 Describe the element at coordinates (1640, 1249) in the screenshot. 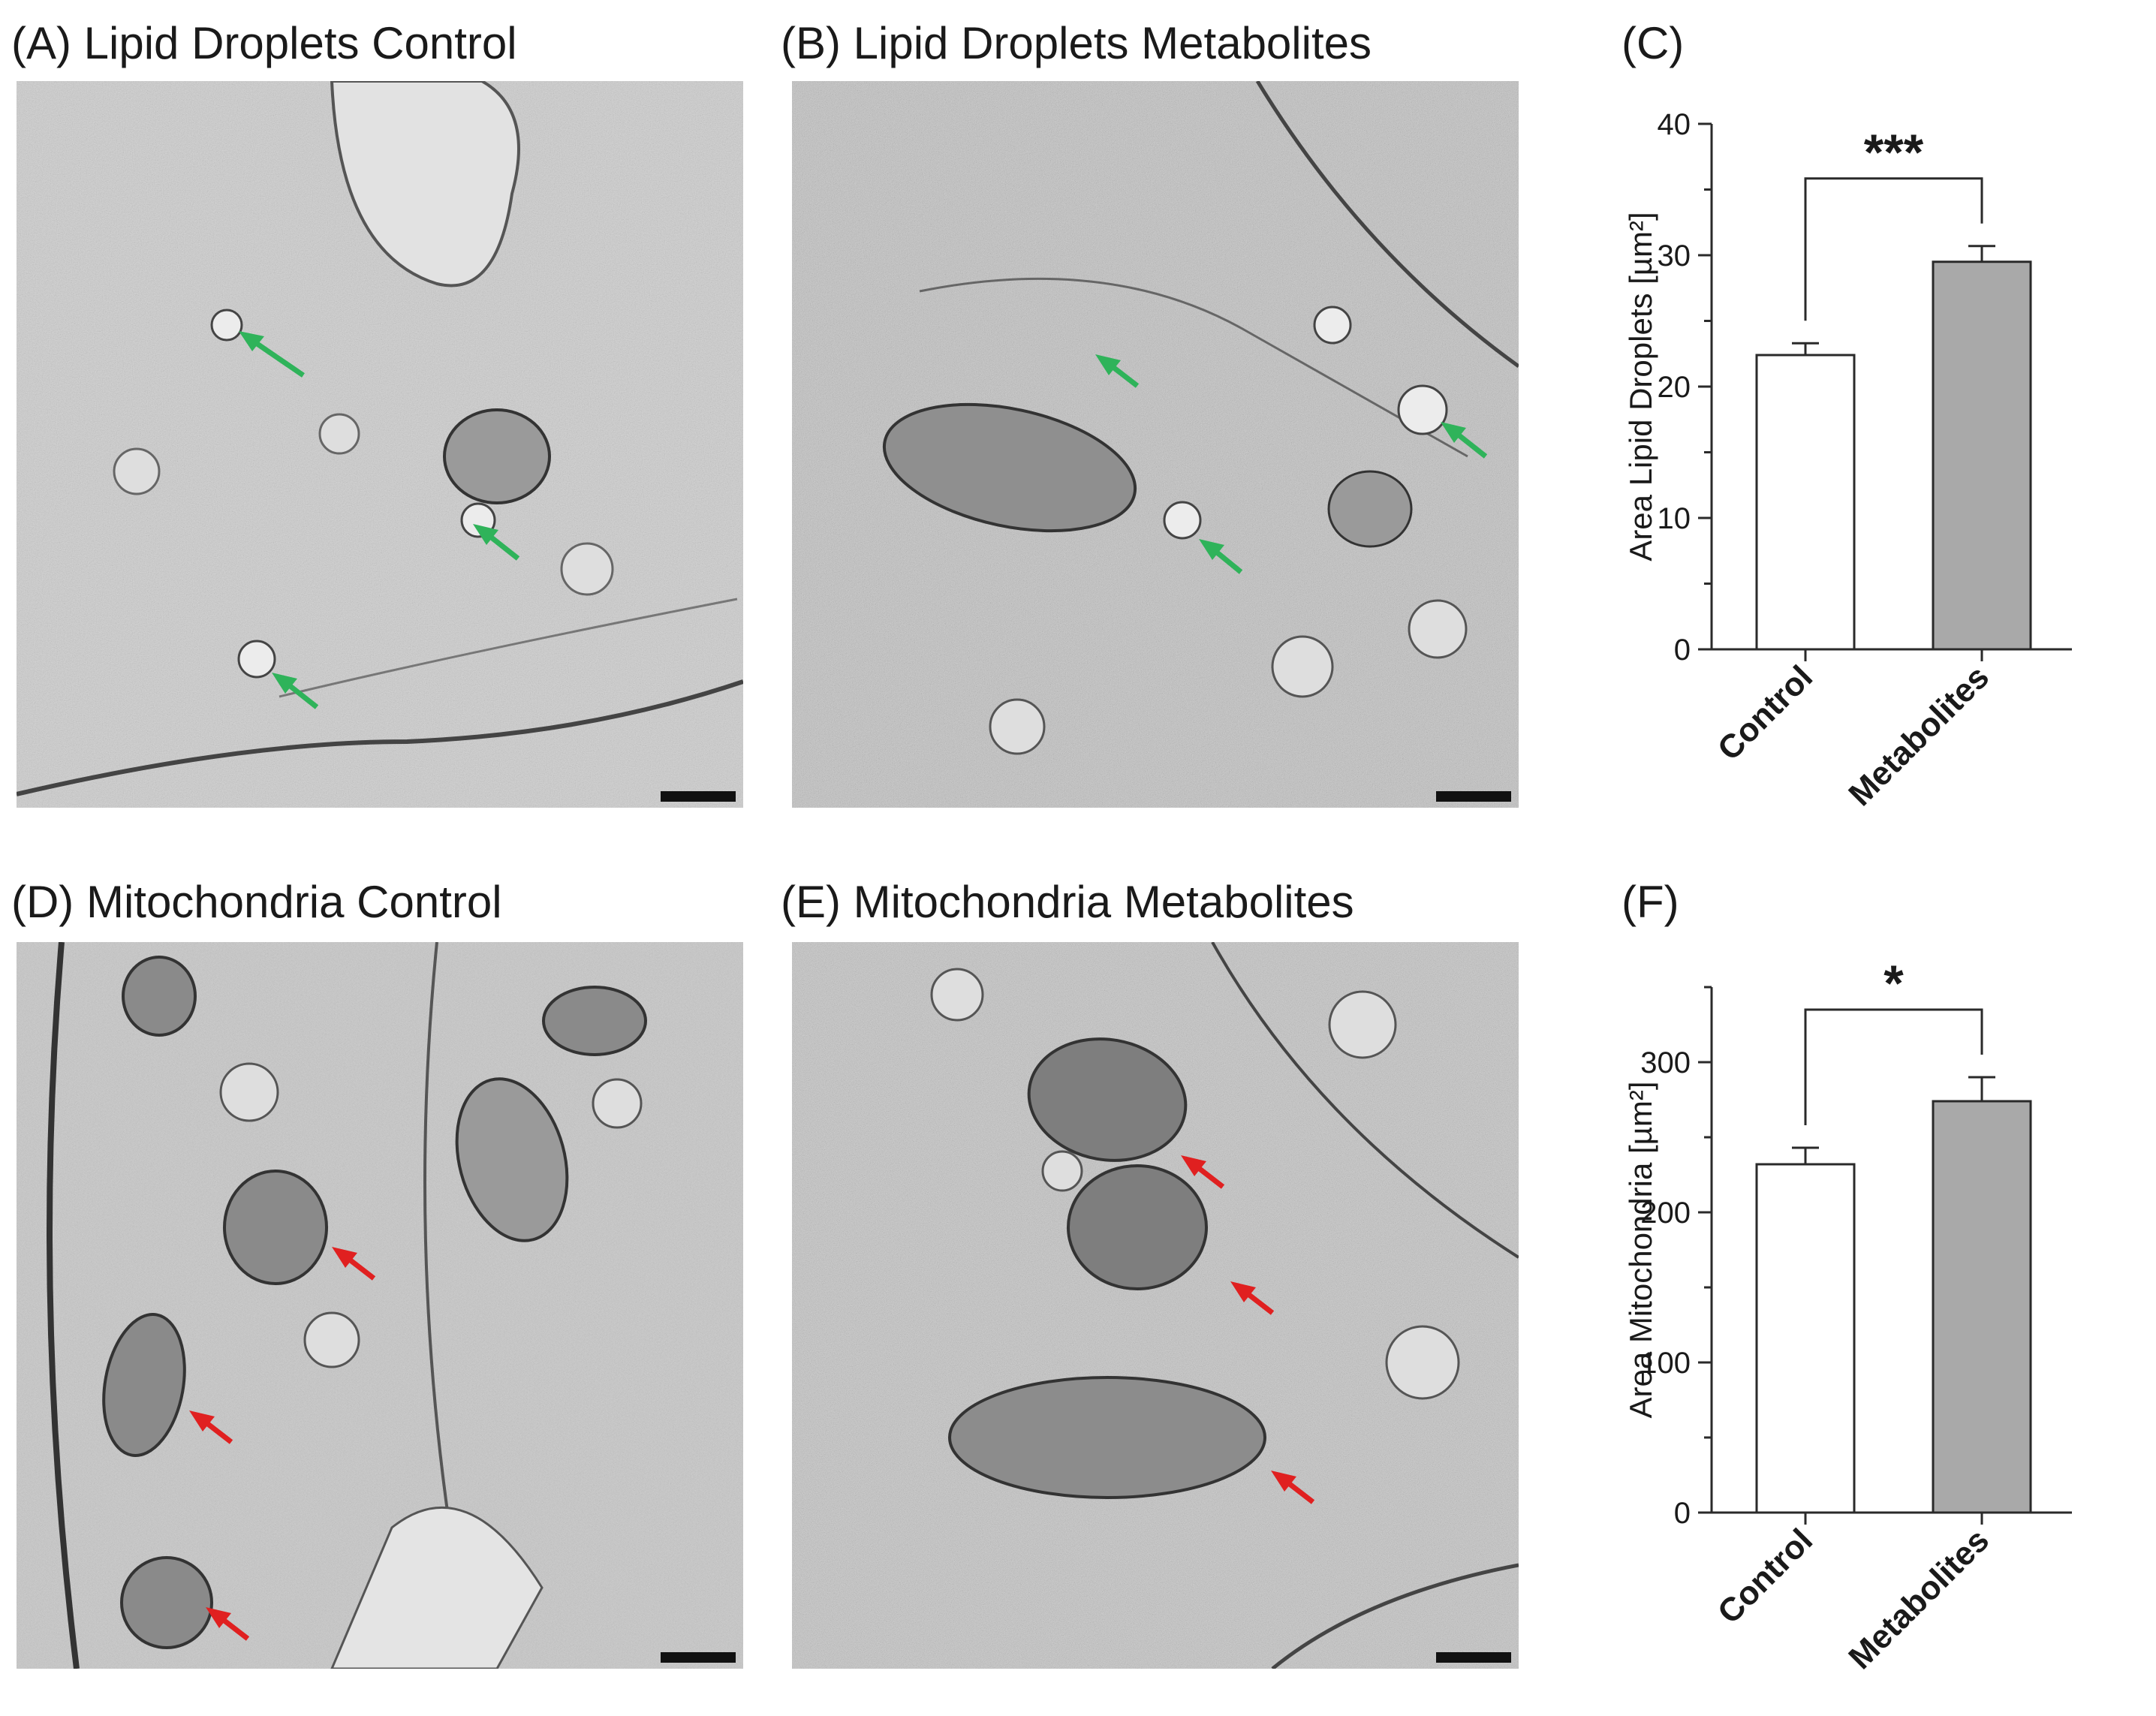

I see `y-axis-label: Area Mitochondria [µm²]` at that location.